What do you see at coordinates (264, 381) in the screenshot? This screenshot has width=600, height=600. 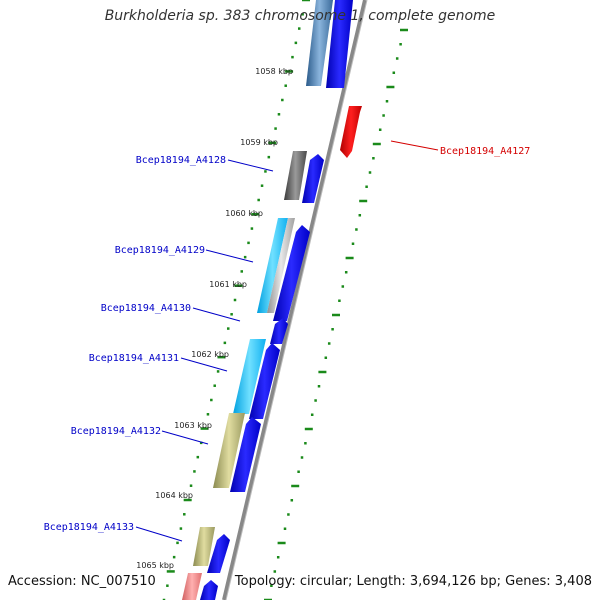 I see `cds-arrow-a4131` at bounding box center [264, 381].